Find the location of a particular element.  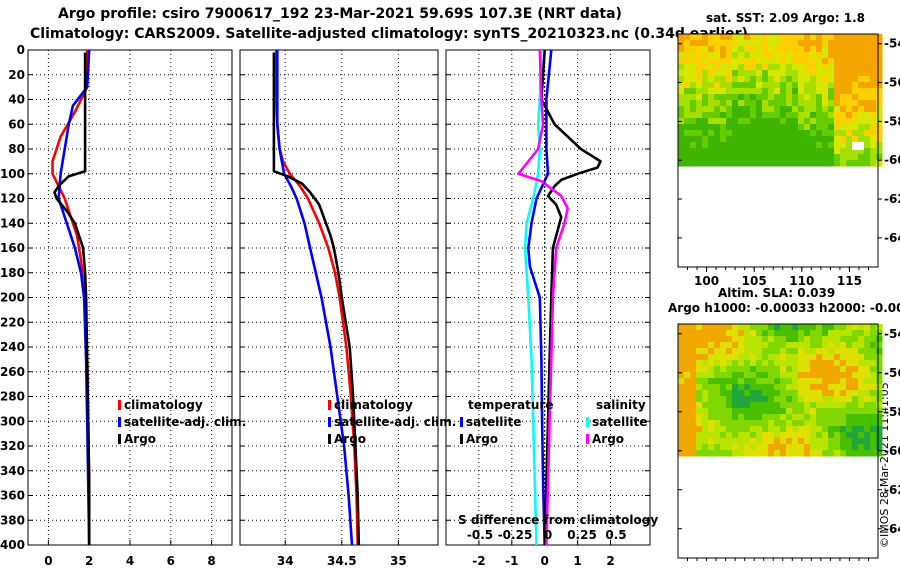

legend-swatch is located at coordinates (329, 422).